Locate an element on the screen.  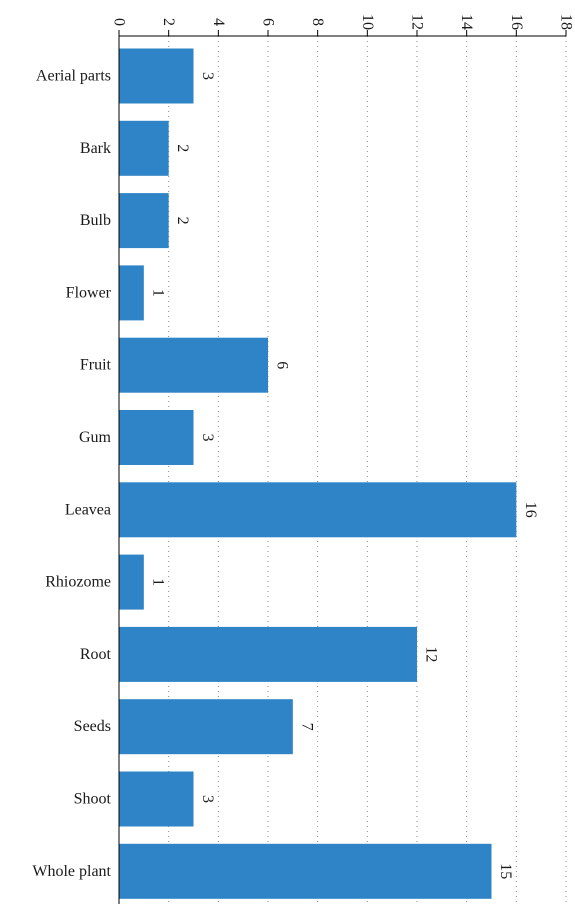
x-tick-label: 18 is located at coordinates (566, 22).